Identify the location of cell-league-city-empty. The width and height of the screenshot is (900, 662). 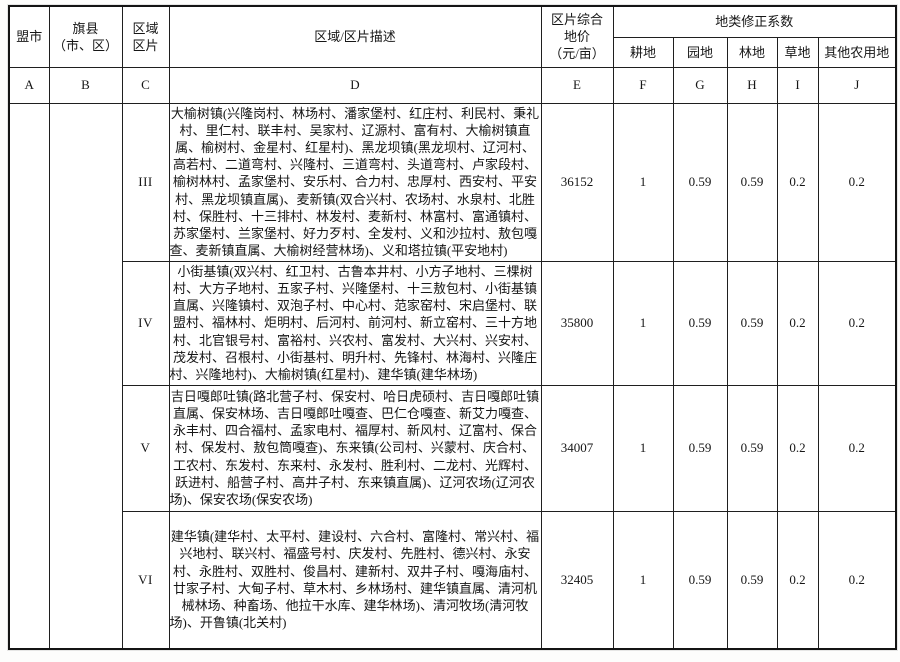
(29, 376).